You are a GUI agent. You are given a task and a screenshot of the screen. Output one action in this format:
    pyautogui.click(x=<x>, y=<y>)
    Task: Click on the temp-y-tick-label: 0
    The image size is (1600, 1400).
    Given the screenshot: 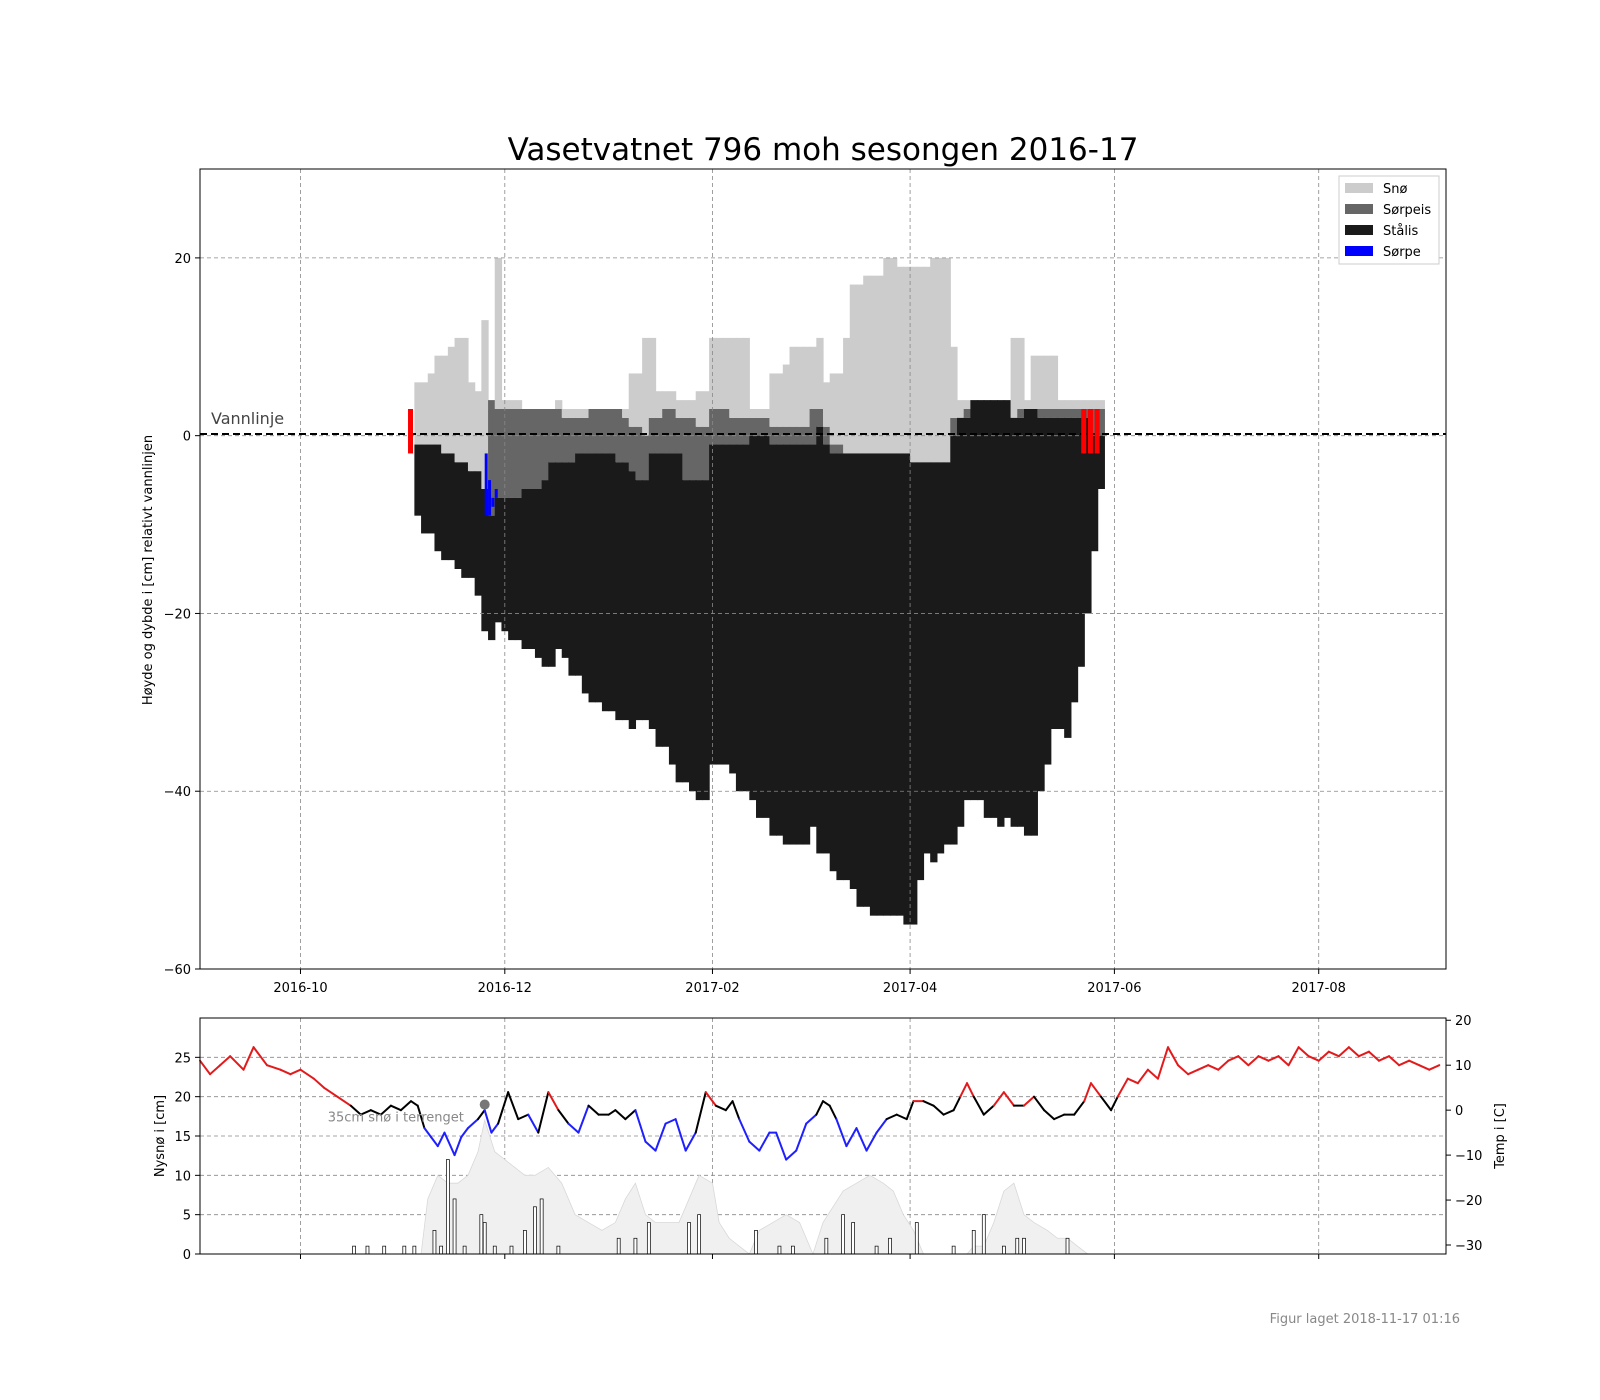 What is the action you would take?
    pyautogui.click(x=1459, y=1111)
    